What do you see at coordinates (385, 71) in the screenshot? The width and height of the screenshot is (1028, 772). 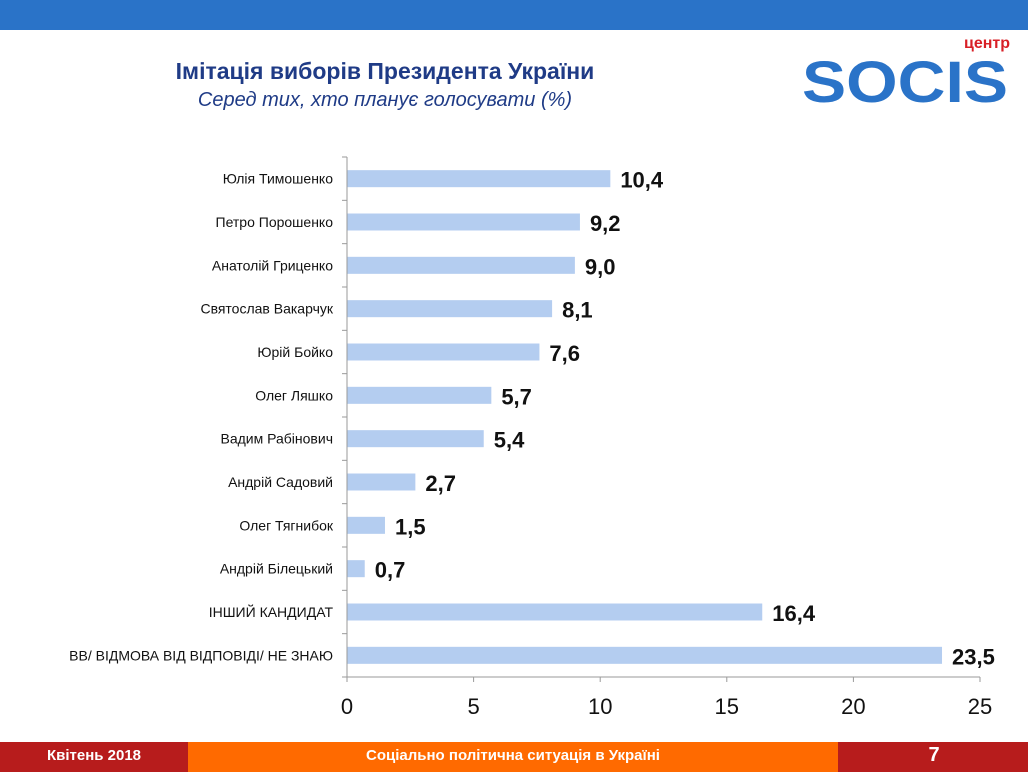 I see `slide-title: Імітація виборів Президента України` at bounding box center [385, 71].